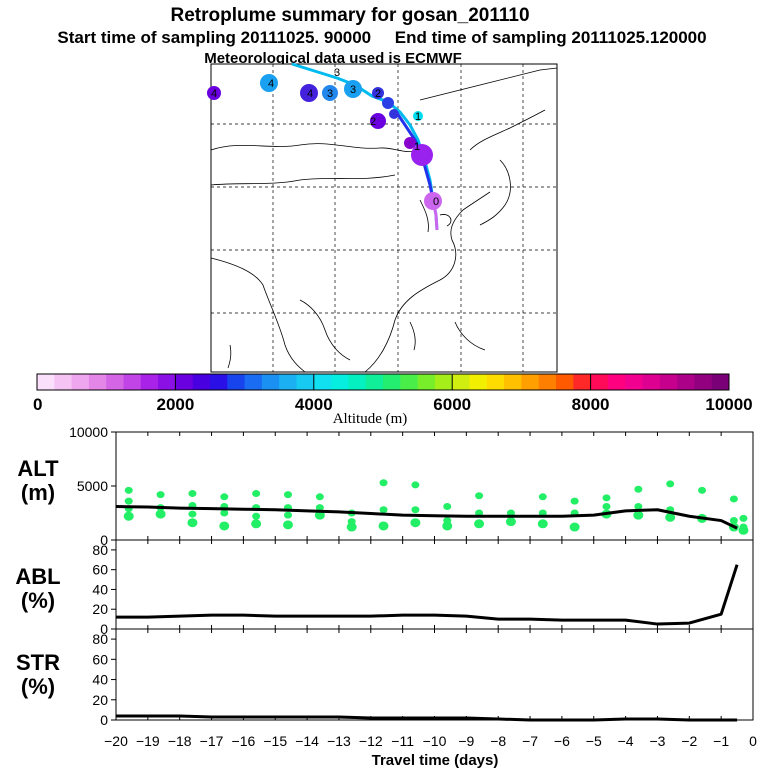 The image size is (768, 768). What do you see at coordinates (148, 741) in the screenshot?
I see `x-tick-label: −19` at bounding box center [148, 741].